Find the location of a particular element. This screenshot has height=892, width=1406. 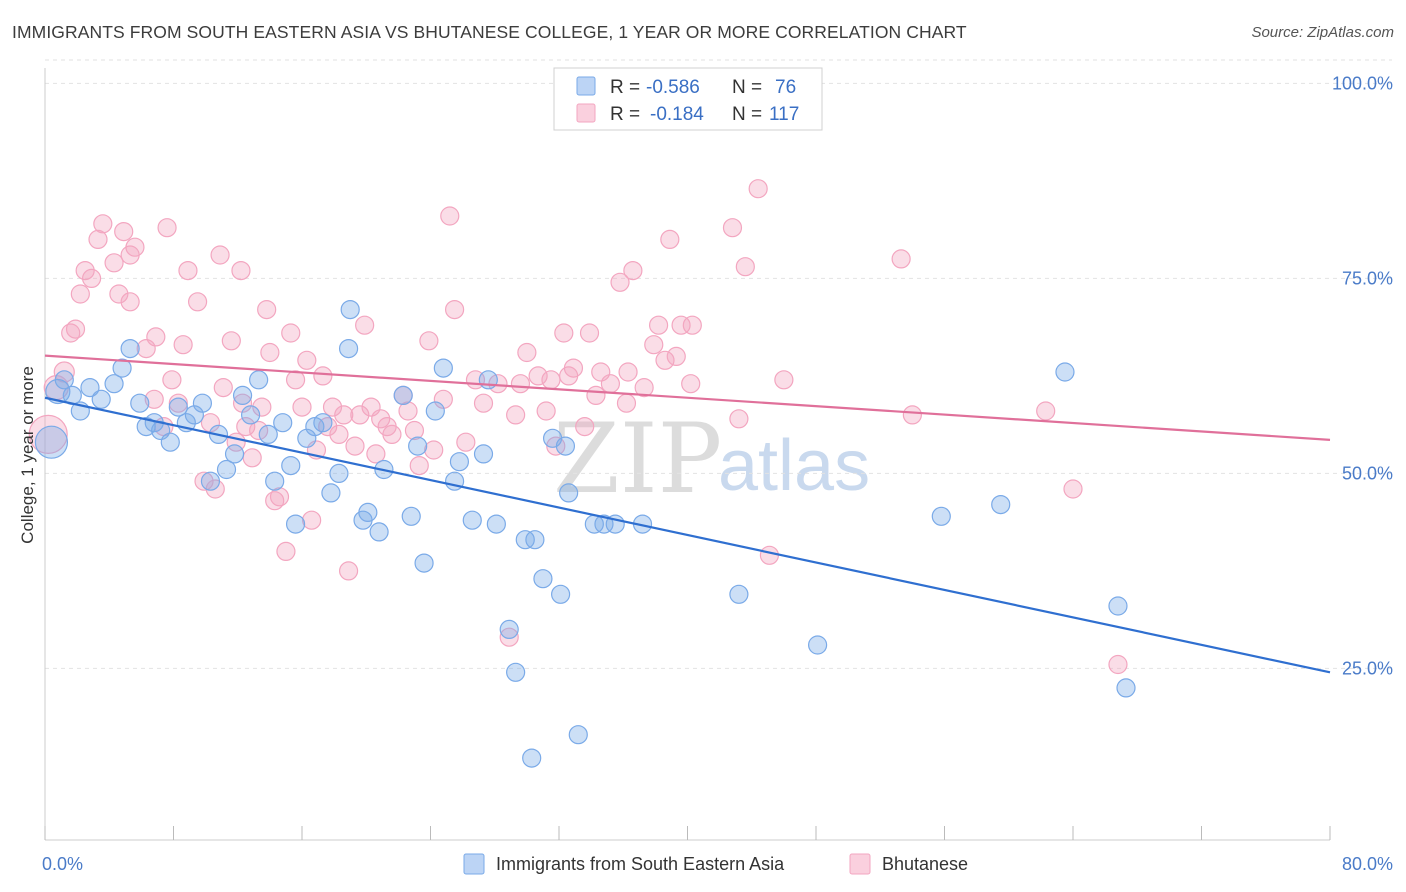

x-tick-labels: 0.0% 80.0% is located at coordinates (717, 864).